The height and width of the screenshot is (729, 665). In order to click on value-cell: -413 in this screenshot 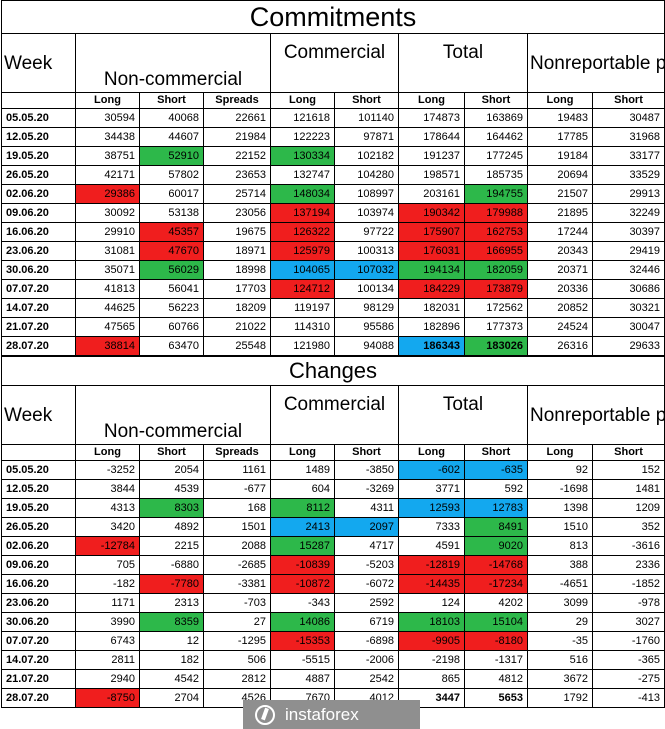, I will do `click(628, 698)`.